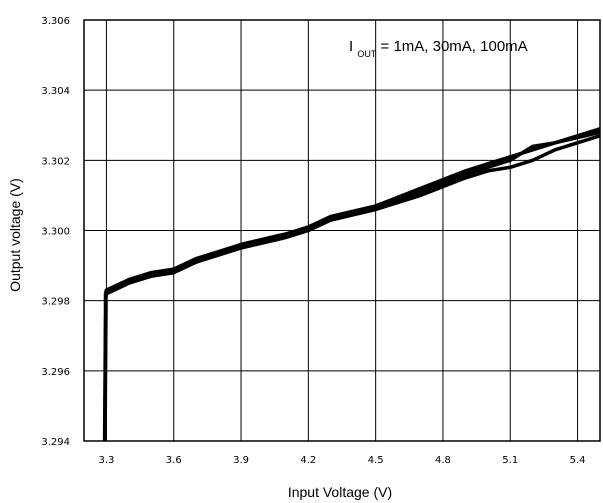 Image resolution: width=603 pixels, height=503 pixels. I want to click on x-tick-label: 4.8, so click(443, 460).